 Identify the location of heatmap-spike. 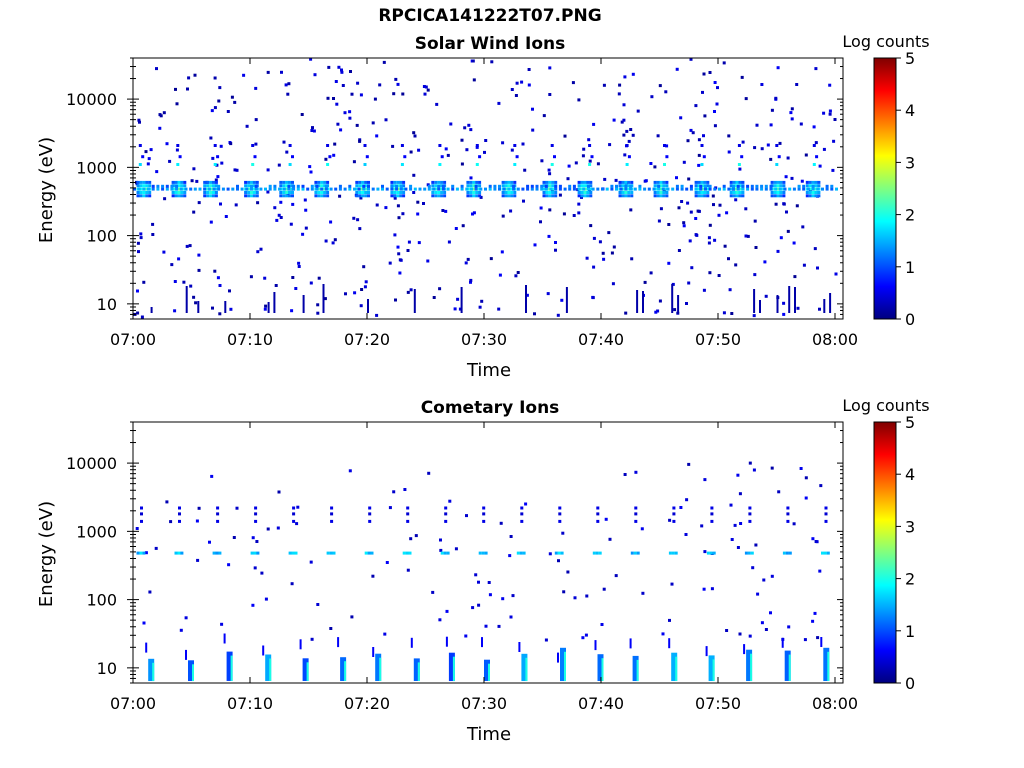
(414, 301).